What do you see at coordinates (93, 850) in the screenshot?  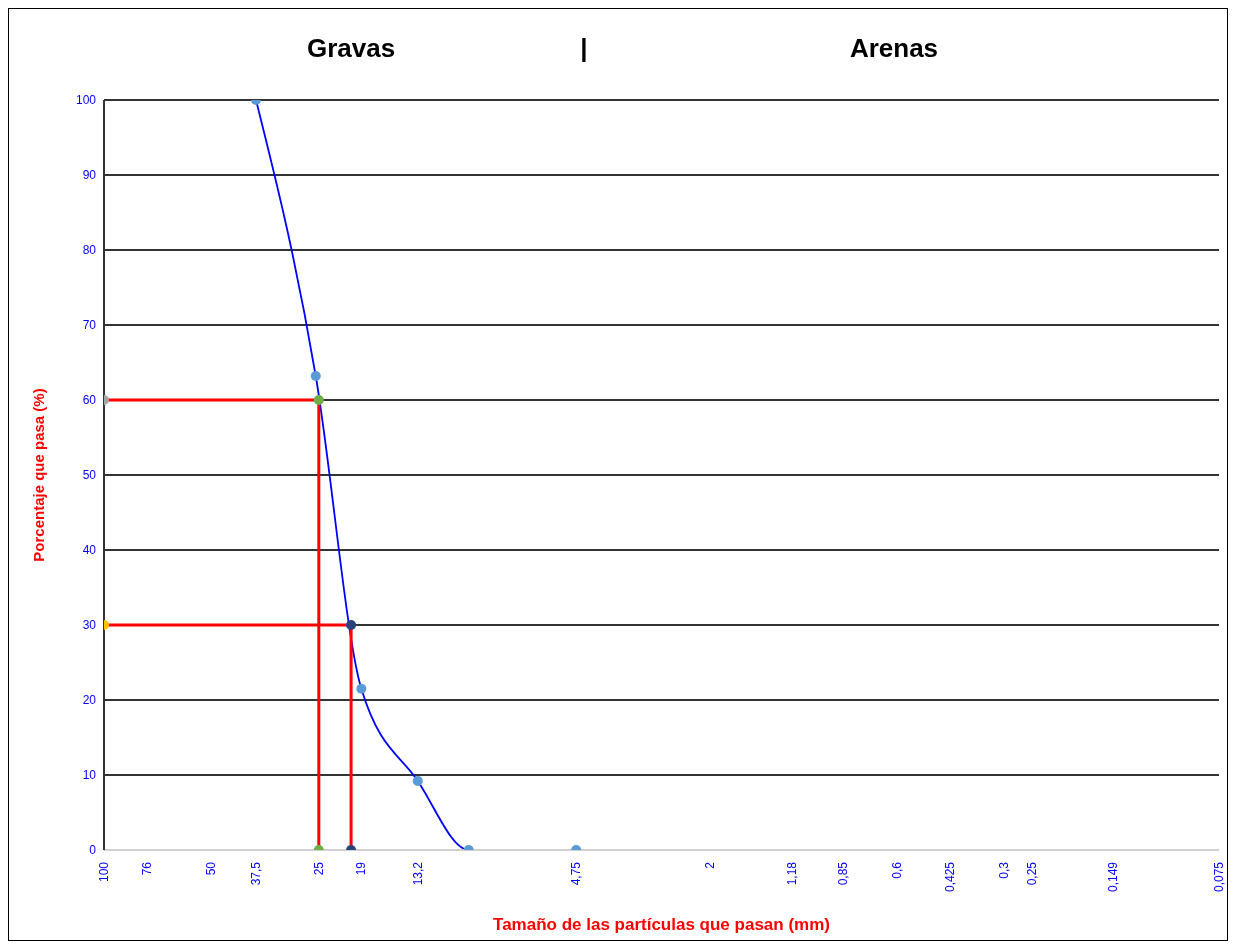 I see `y-tick-label: 0` at bounding box center [93, 850].